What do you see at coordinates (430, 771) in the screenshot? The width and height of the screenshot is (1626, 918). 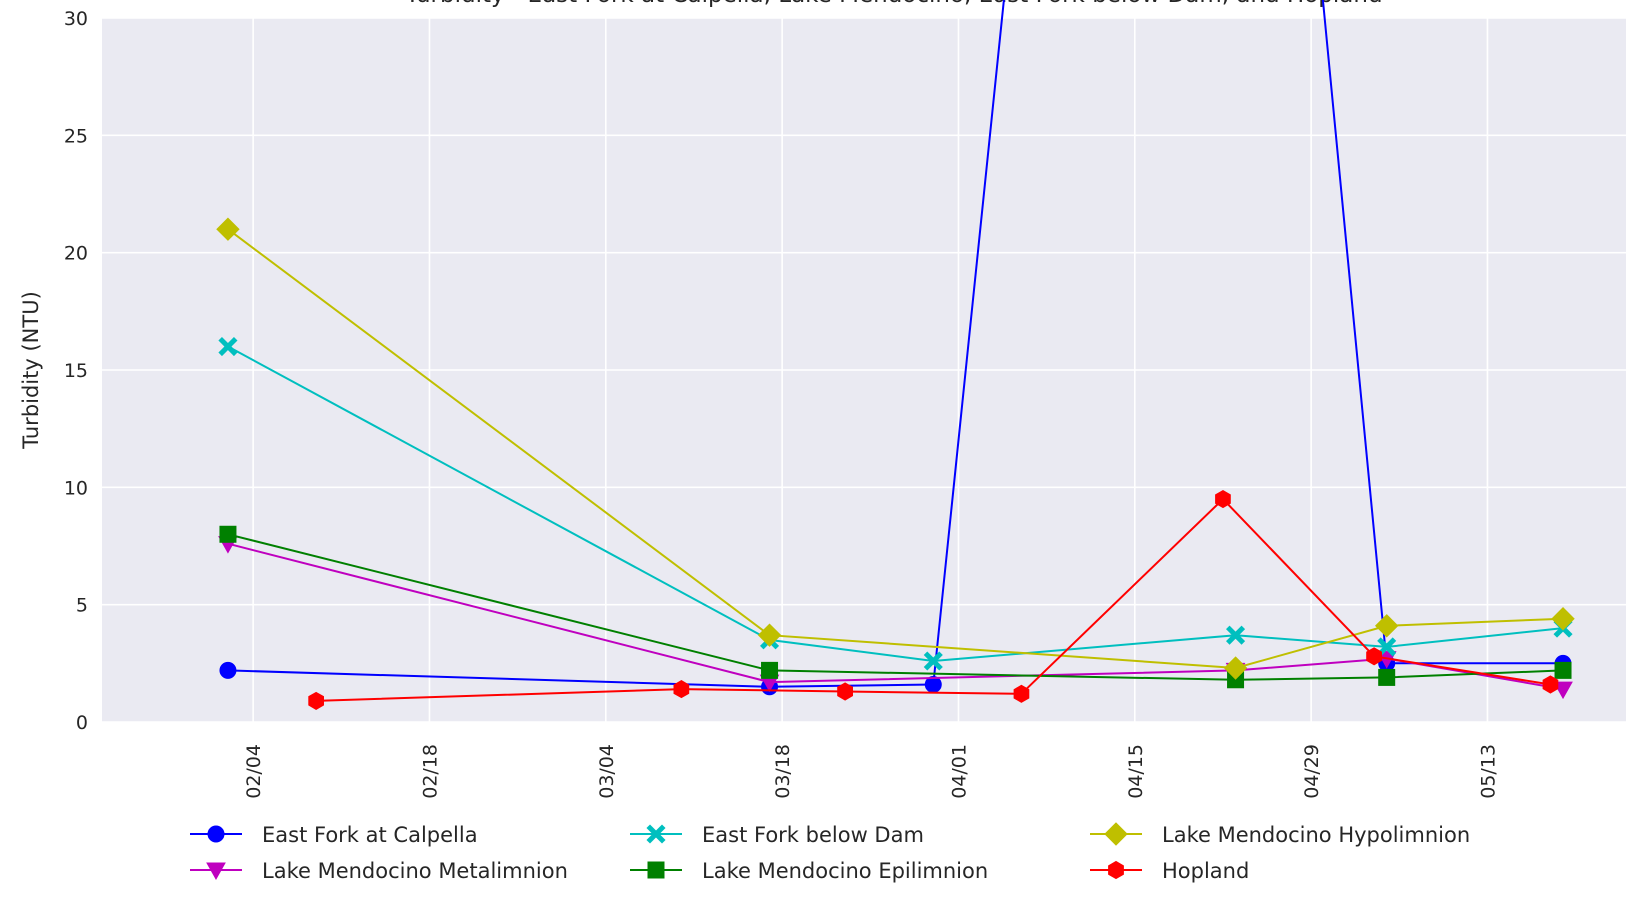 I see `x-tick-label: 02/18` at bounding box center [430, 771].